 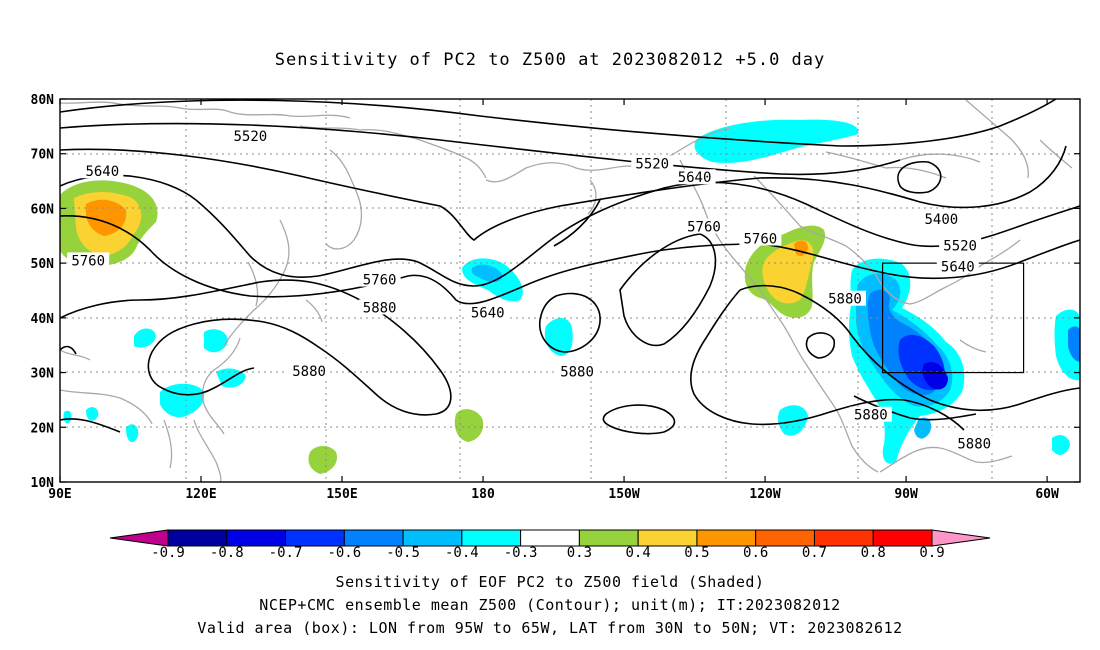 What do you see at coordinates (43, 292) in the screenshot?
I see `lat-axis-labels: 80N 70N 60N 50N 40N 30N 20N 10N` at bounding box center [43, 292].